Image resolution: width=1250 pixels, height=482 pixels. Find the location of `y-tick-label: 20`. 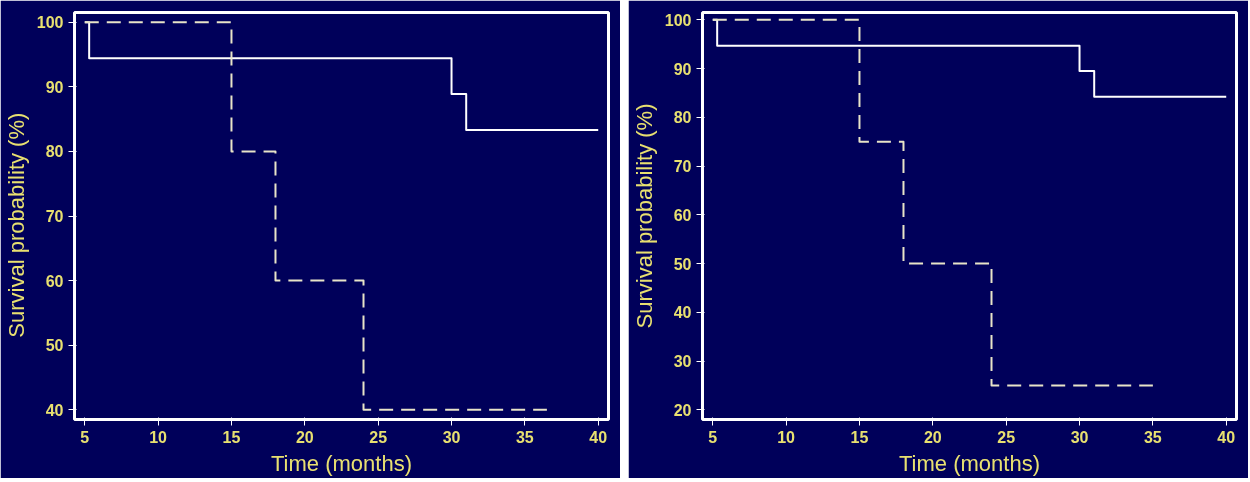

y-tick-label: 20 is located at coordinates (682, 410).